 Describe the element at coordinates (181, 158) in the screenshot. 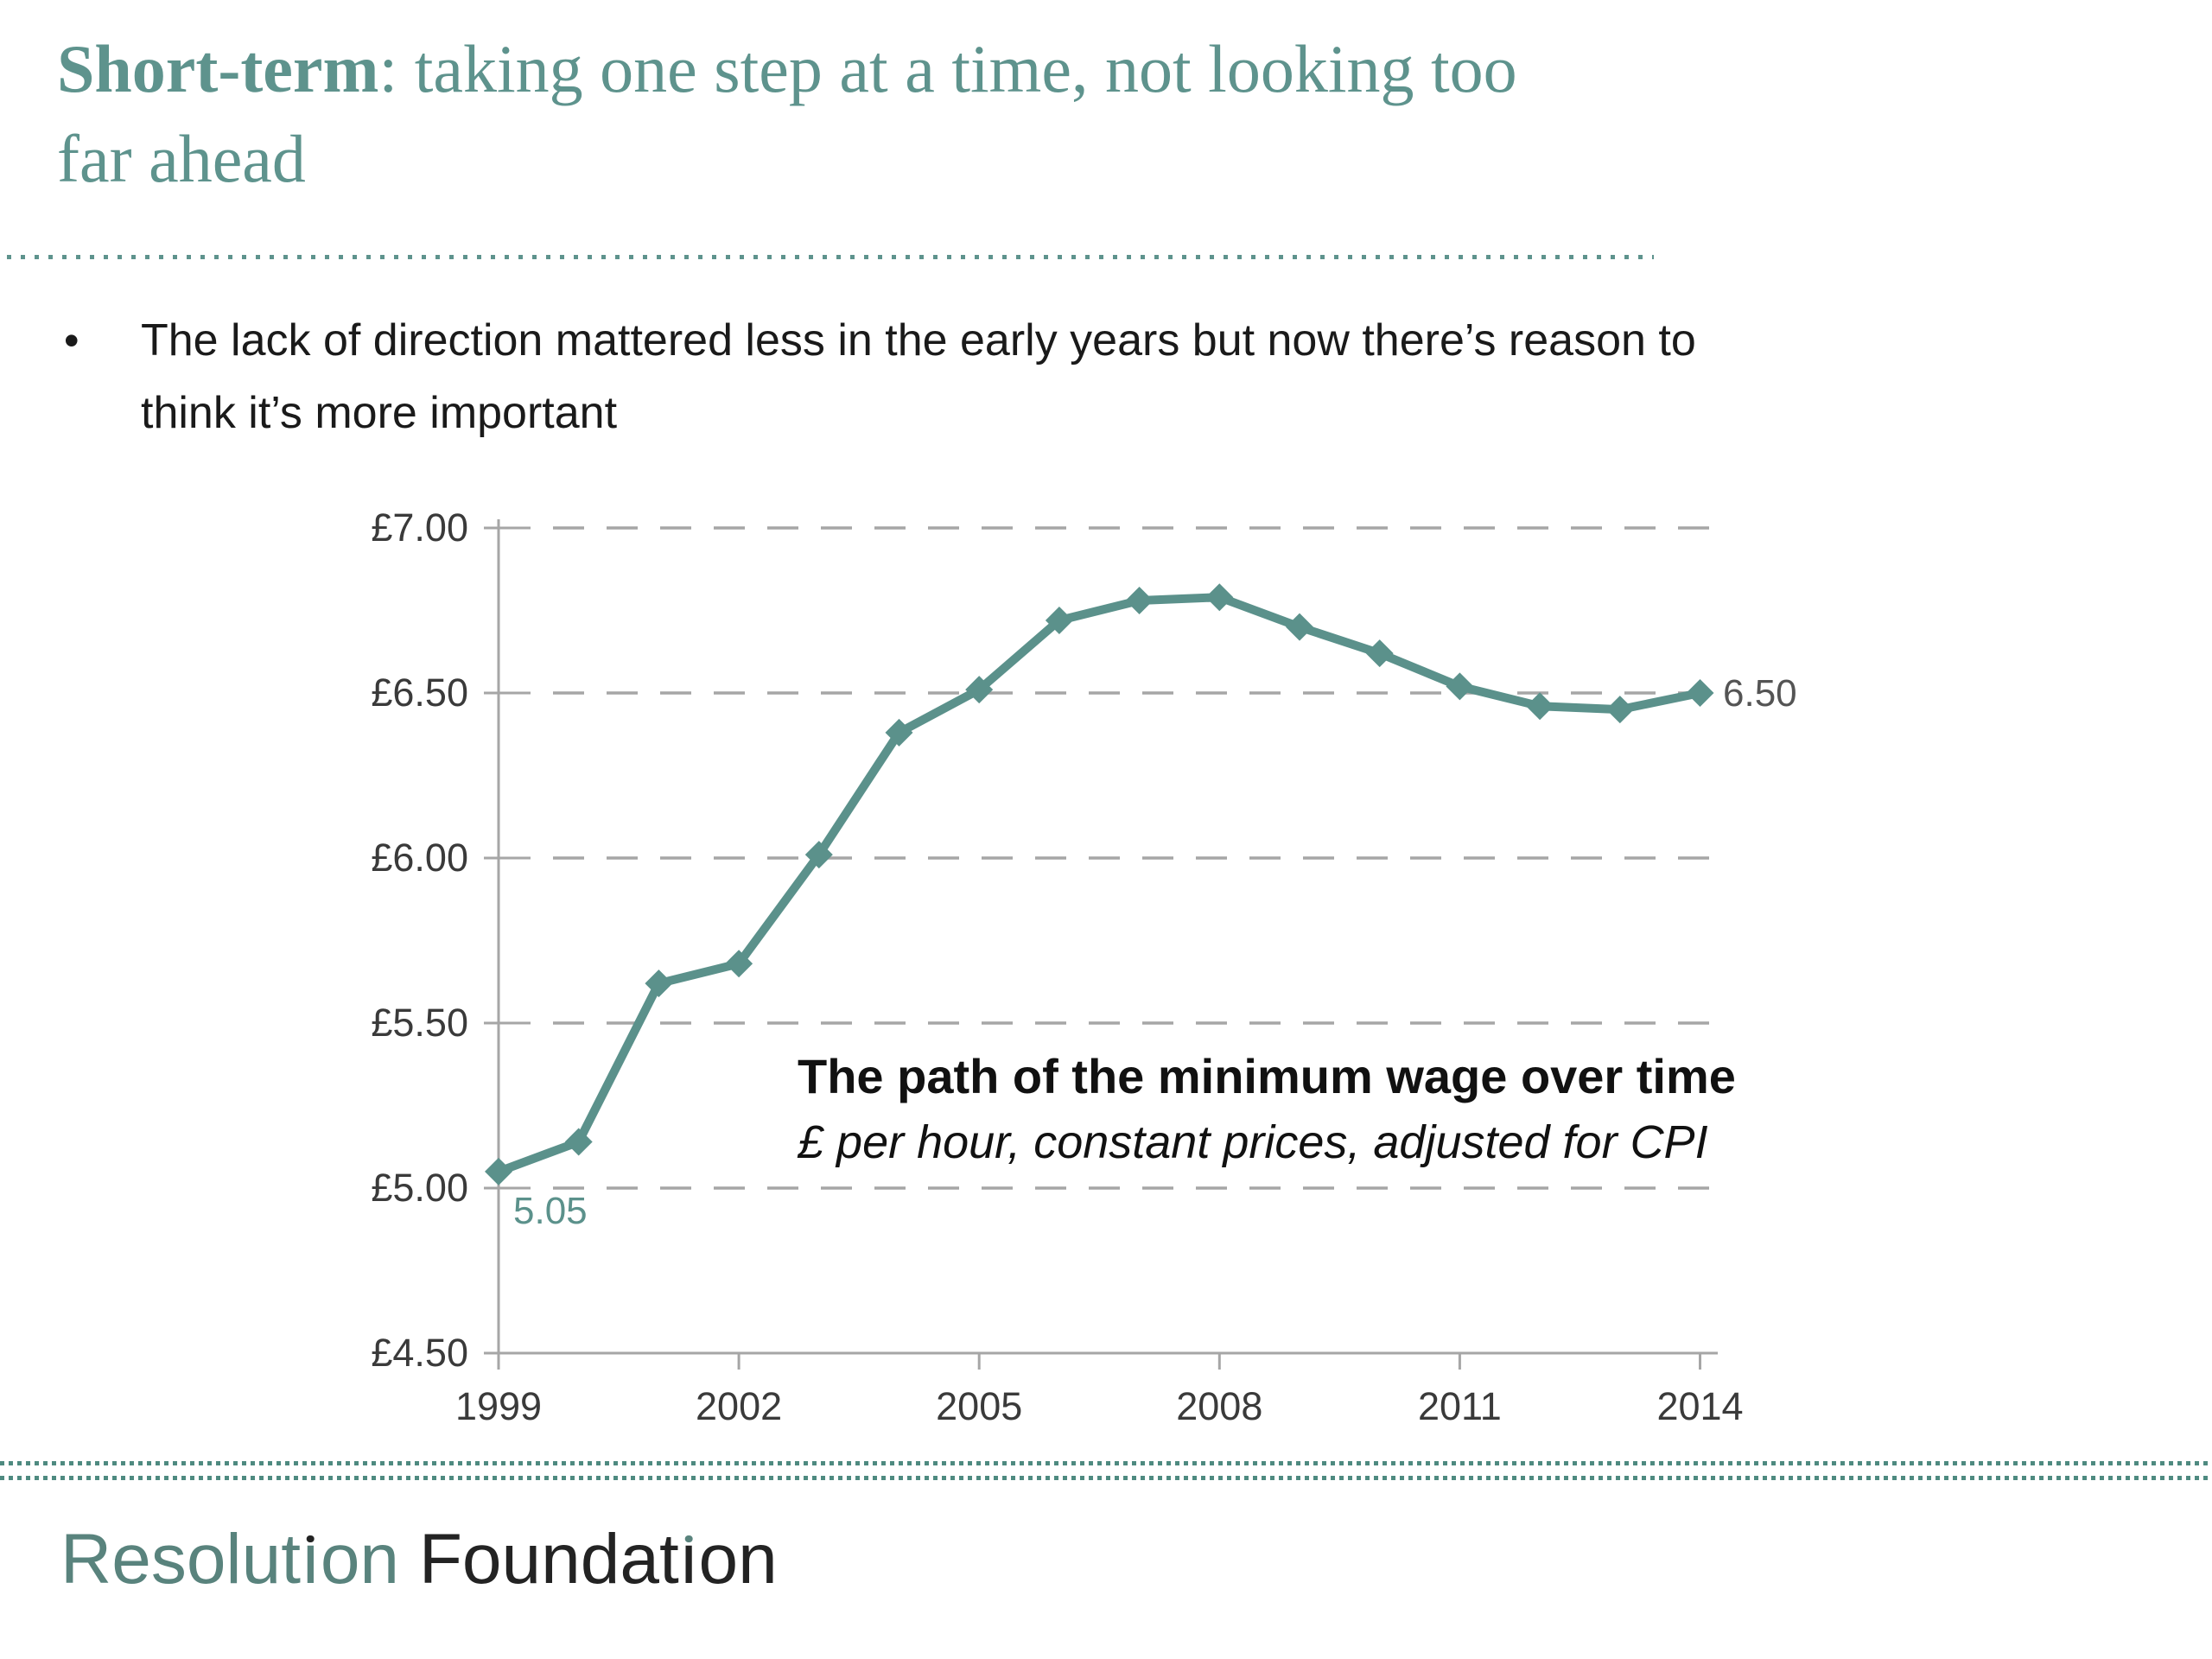

I see `title-line-2: far ahead` at that location.